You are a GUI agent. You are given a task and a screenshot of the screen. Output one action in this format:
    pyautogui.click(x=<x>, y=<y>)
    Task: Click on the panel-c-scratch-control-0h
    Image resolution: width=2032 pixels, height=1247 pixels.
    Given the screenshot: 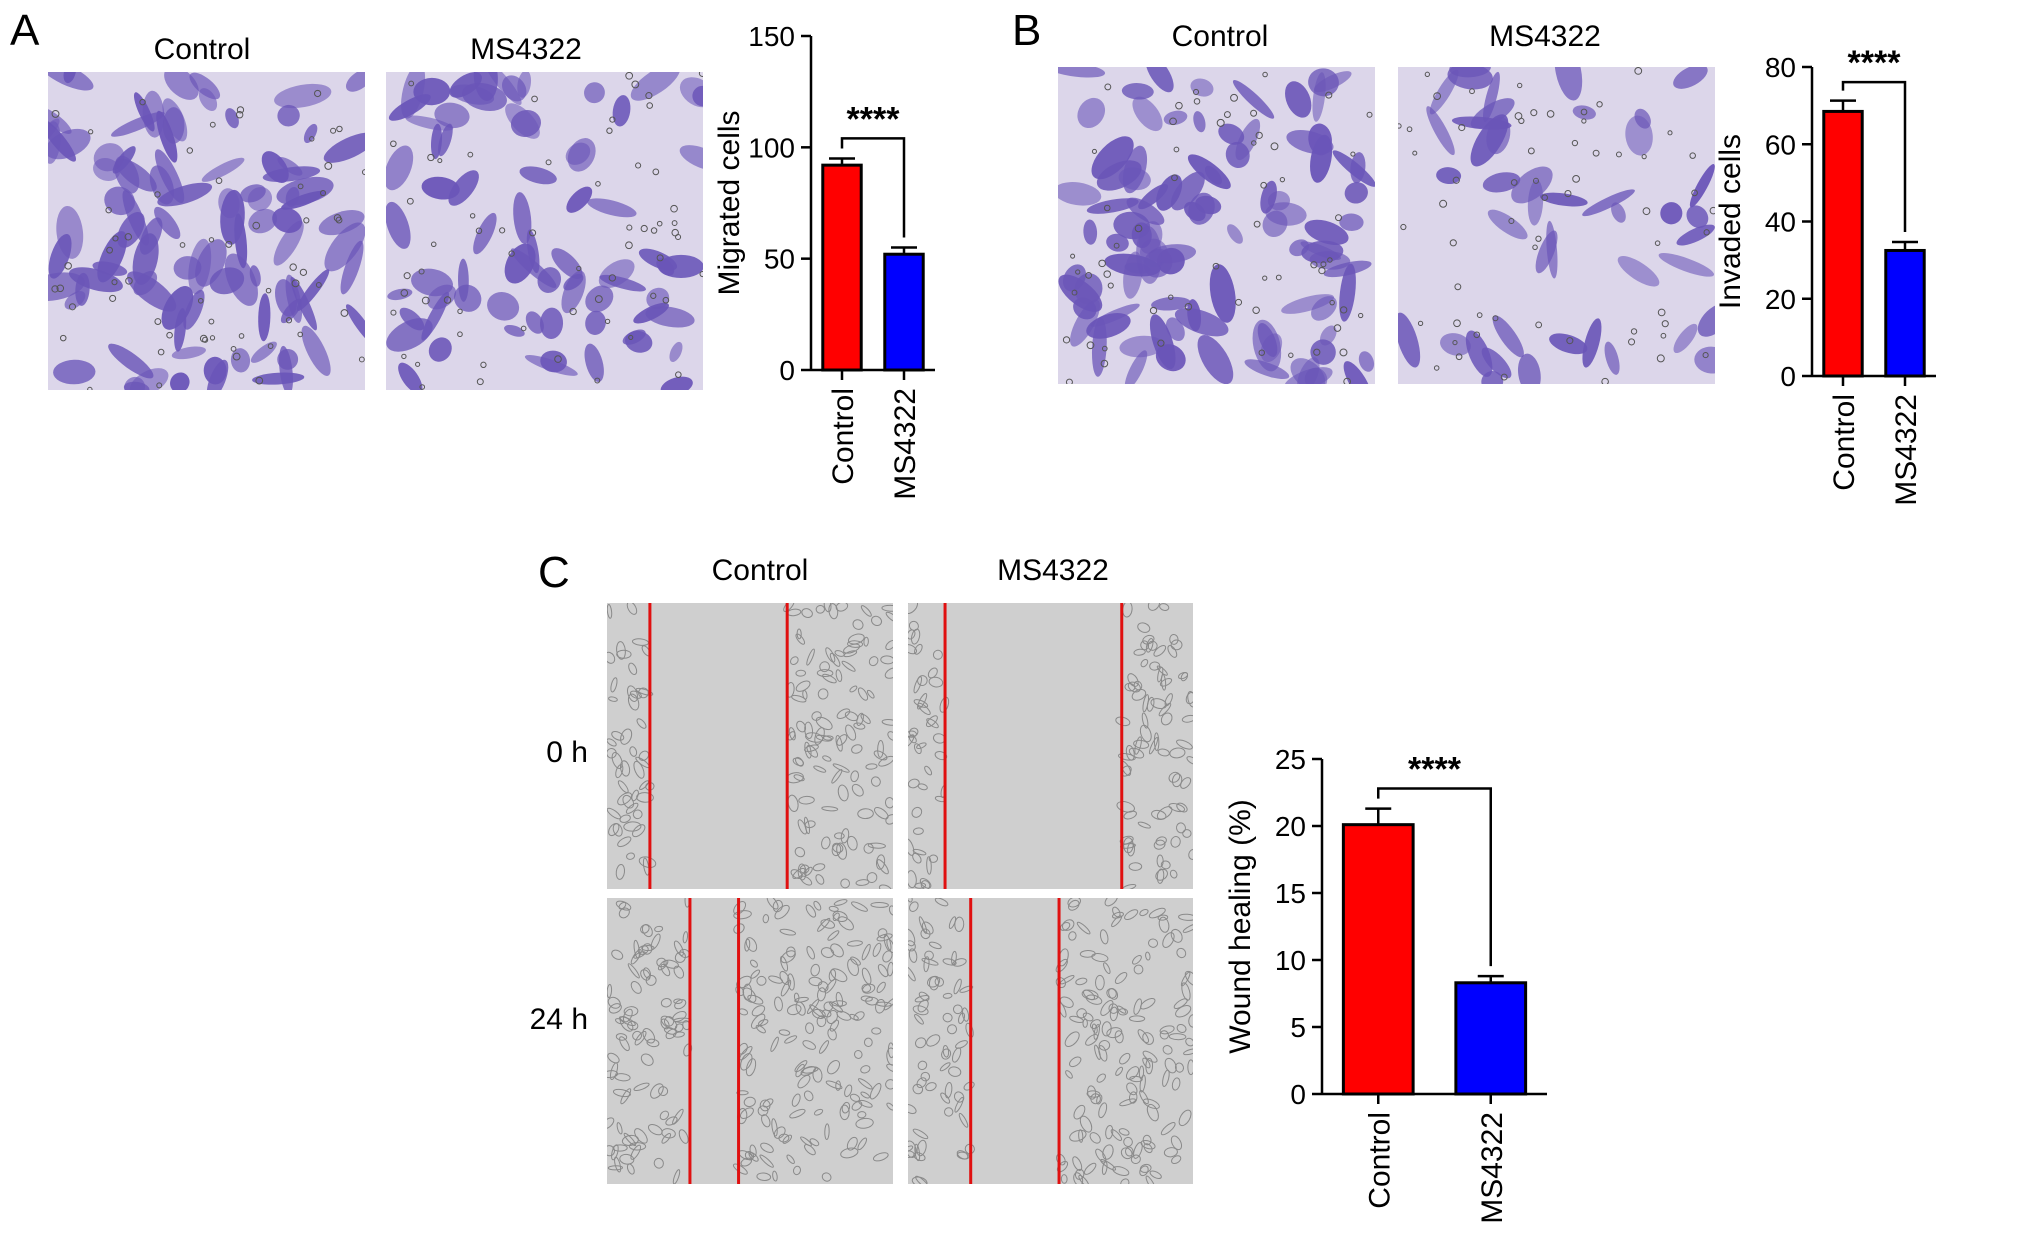 What is the action you would take?
    pyautogui.click(x=750, y=746)
    